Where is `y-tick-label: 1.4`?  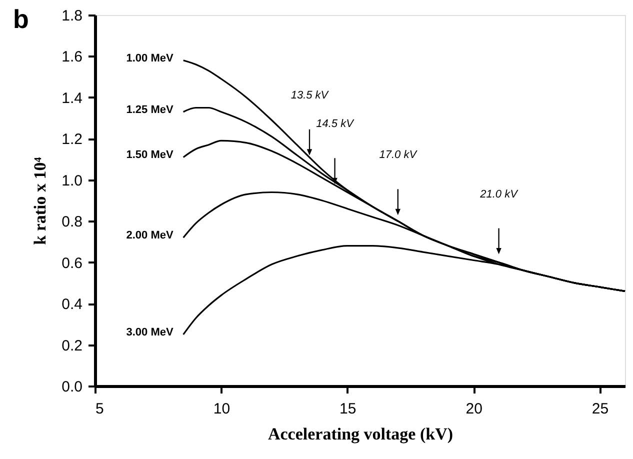
y-tick-label: 1.4 is located at coordinates (72, 98).